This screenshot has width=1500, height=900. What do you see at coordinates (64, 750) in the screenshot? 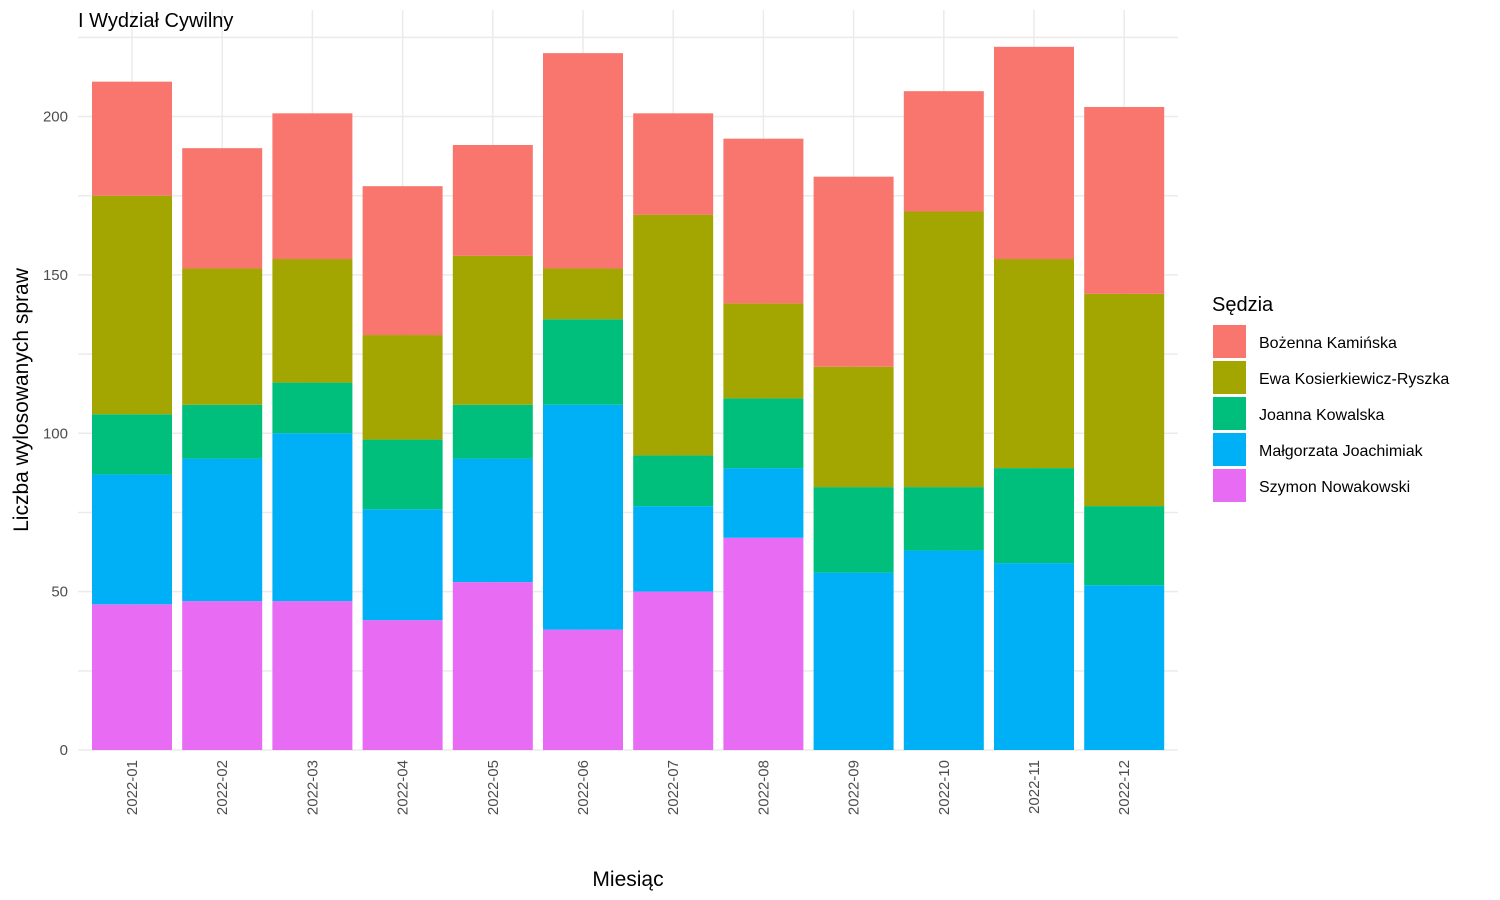
I see `y-tick-label: 0` at bounding box center [64, 750].